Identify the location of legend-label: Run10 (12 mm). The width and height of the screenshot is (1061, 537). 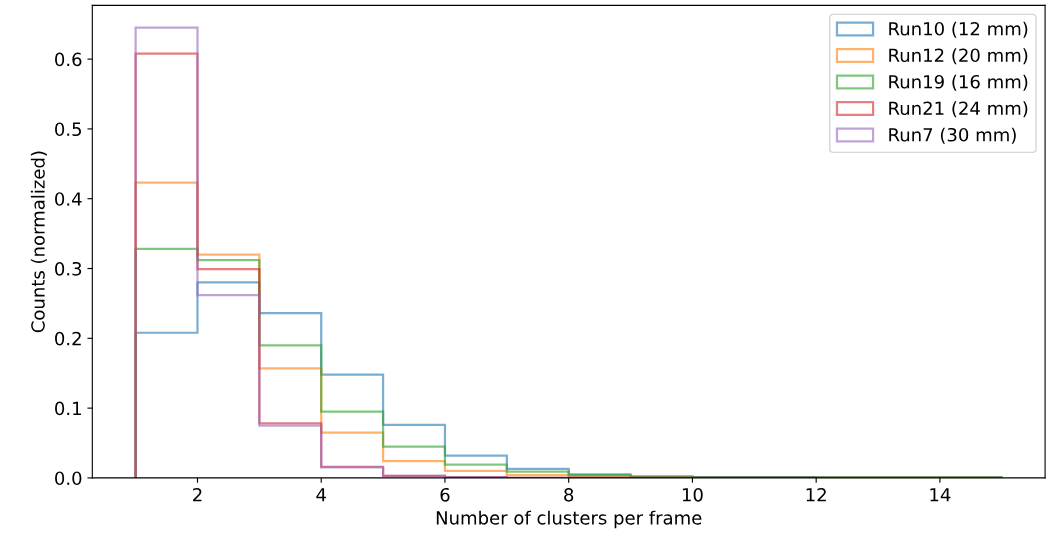
(958, 29).